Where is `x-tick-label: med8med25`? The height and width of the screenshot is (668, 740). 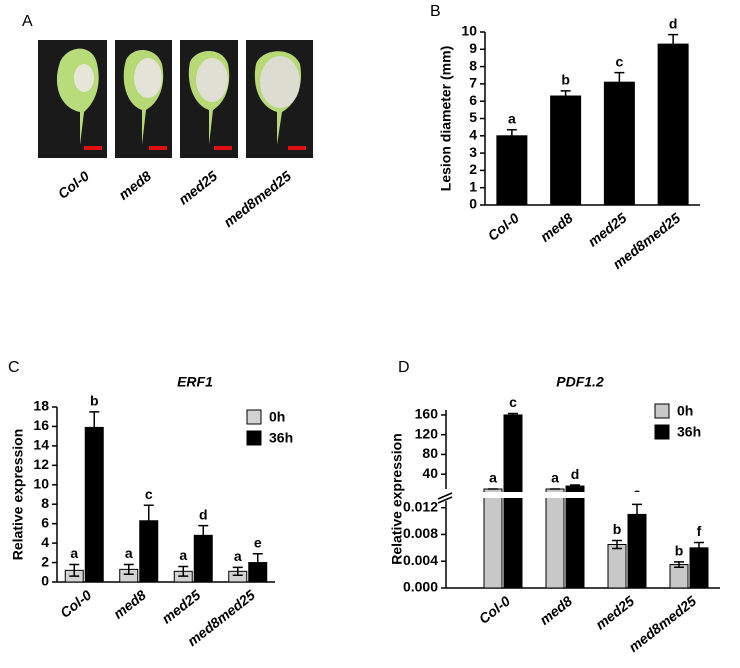 x-tick-label: med8med25 is located at coordinates (662, 624).